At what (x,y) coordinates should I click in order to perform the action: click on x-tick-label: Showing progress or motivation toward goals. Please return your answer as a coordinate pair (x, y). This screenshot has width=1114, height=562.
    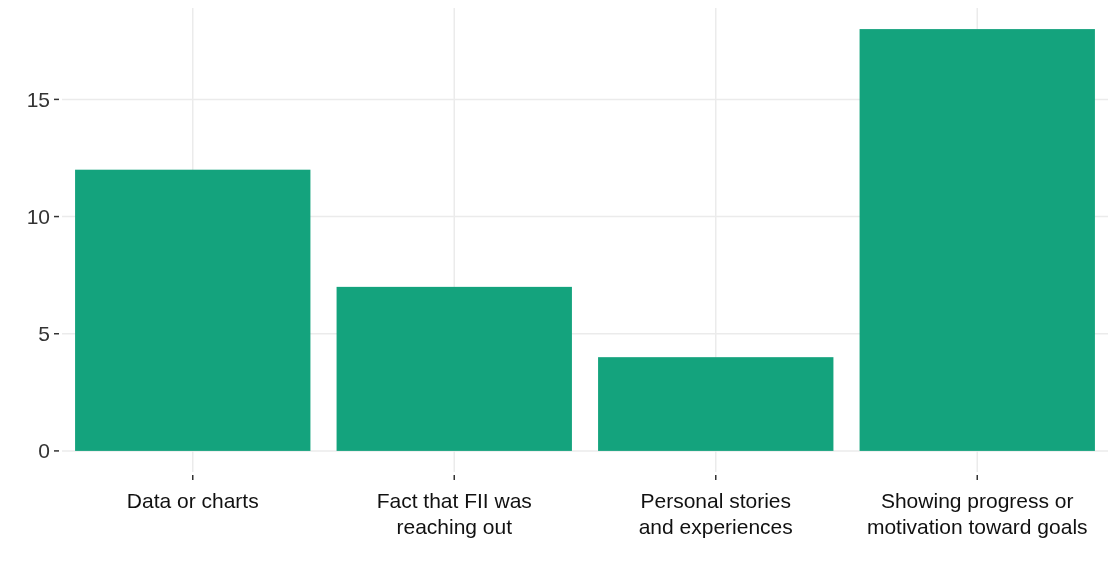
    Looking at the image, I should click on (977, 513).